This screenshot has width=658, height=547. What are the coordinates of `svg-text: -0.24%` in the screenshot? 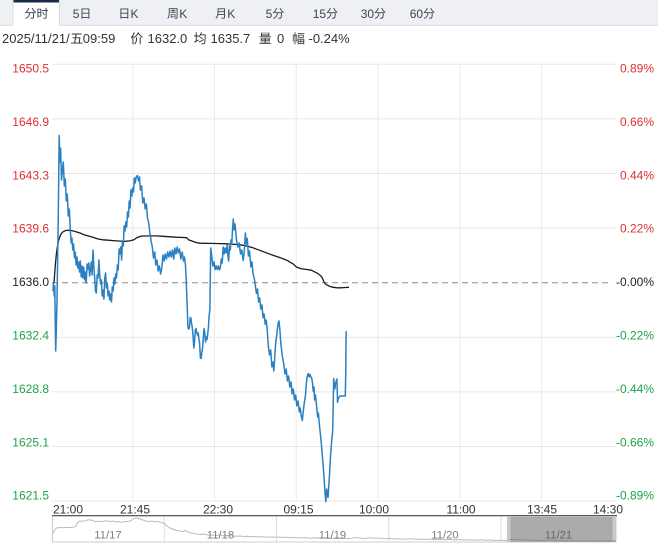 It's located at (330, 38).